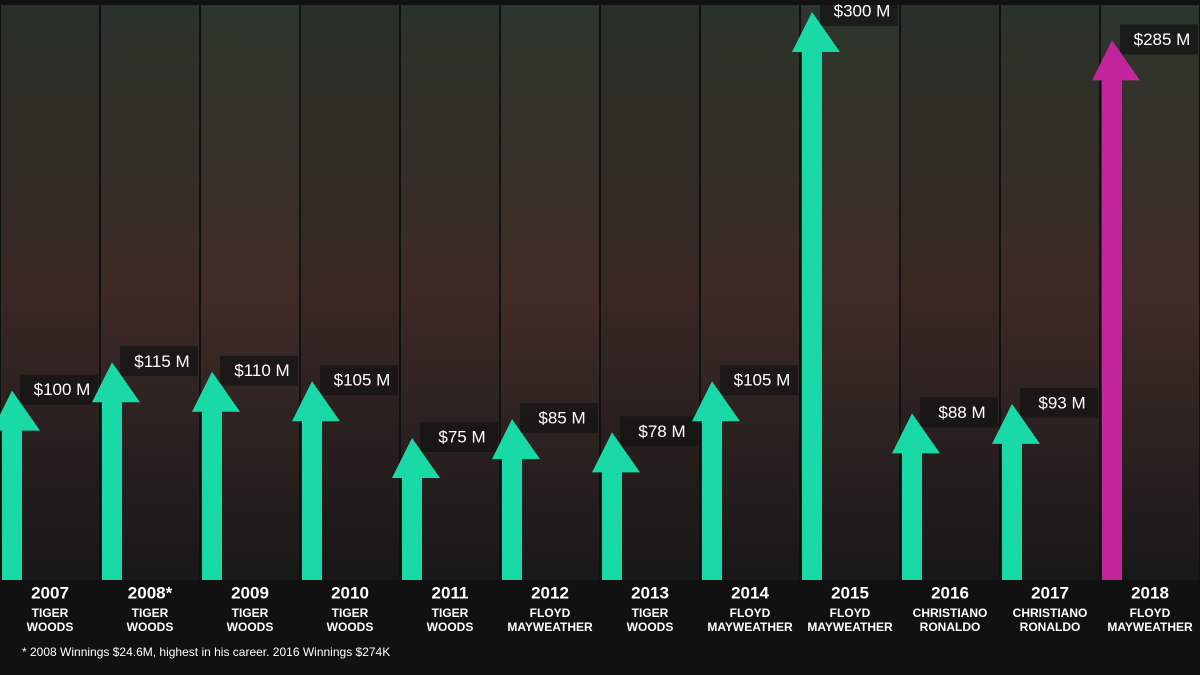 The height and width of the screenshot is (675, 1200). What do you see at coordinates (1050, 592) in the screenshot?
I see `year-label: 2017` at bounding box center [1050, 592].